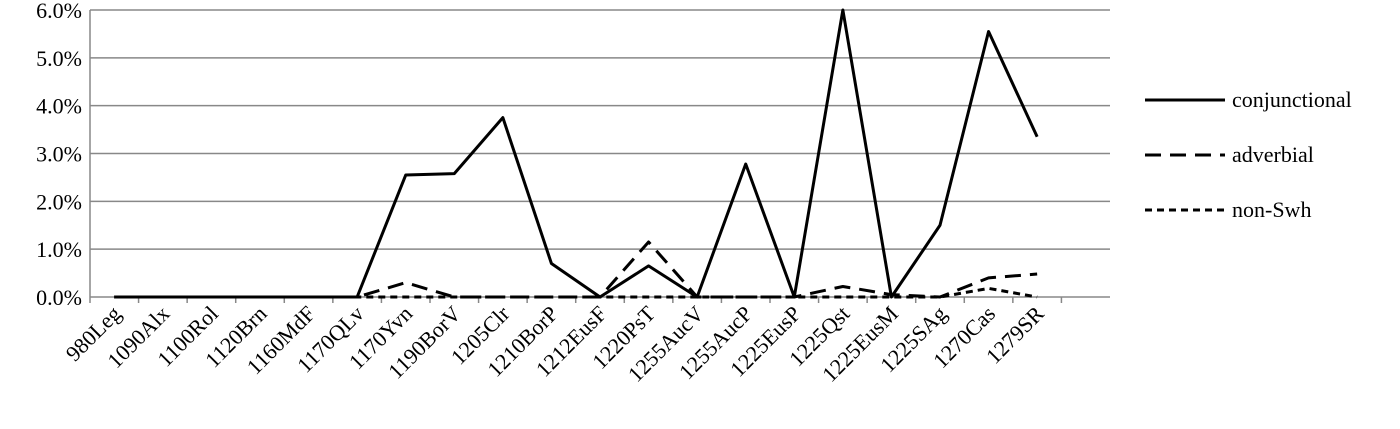 This screenshot has width=1400, height=429. I want to click on legend-label: non-Swh, so click(1271, 209).